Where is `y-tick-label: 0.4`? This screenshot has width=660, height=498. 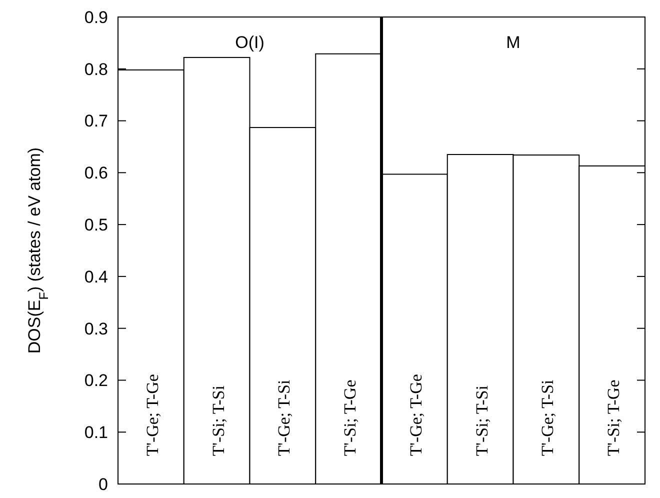
y-tick-label: 0.4 is located at coordinates (96, 276).